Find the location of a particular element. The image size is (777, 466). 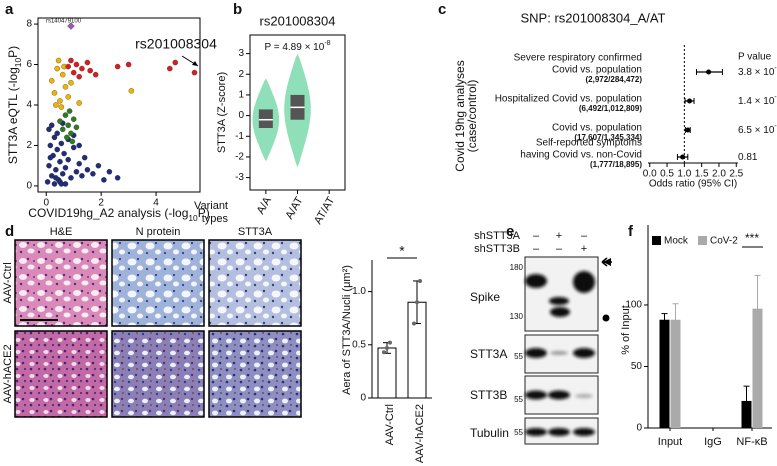

x-tick-label: 2.5 is located at coordinates (736, 174).